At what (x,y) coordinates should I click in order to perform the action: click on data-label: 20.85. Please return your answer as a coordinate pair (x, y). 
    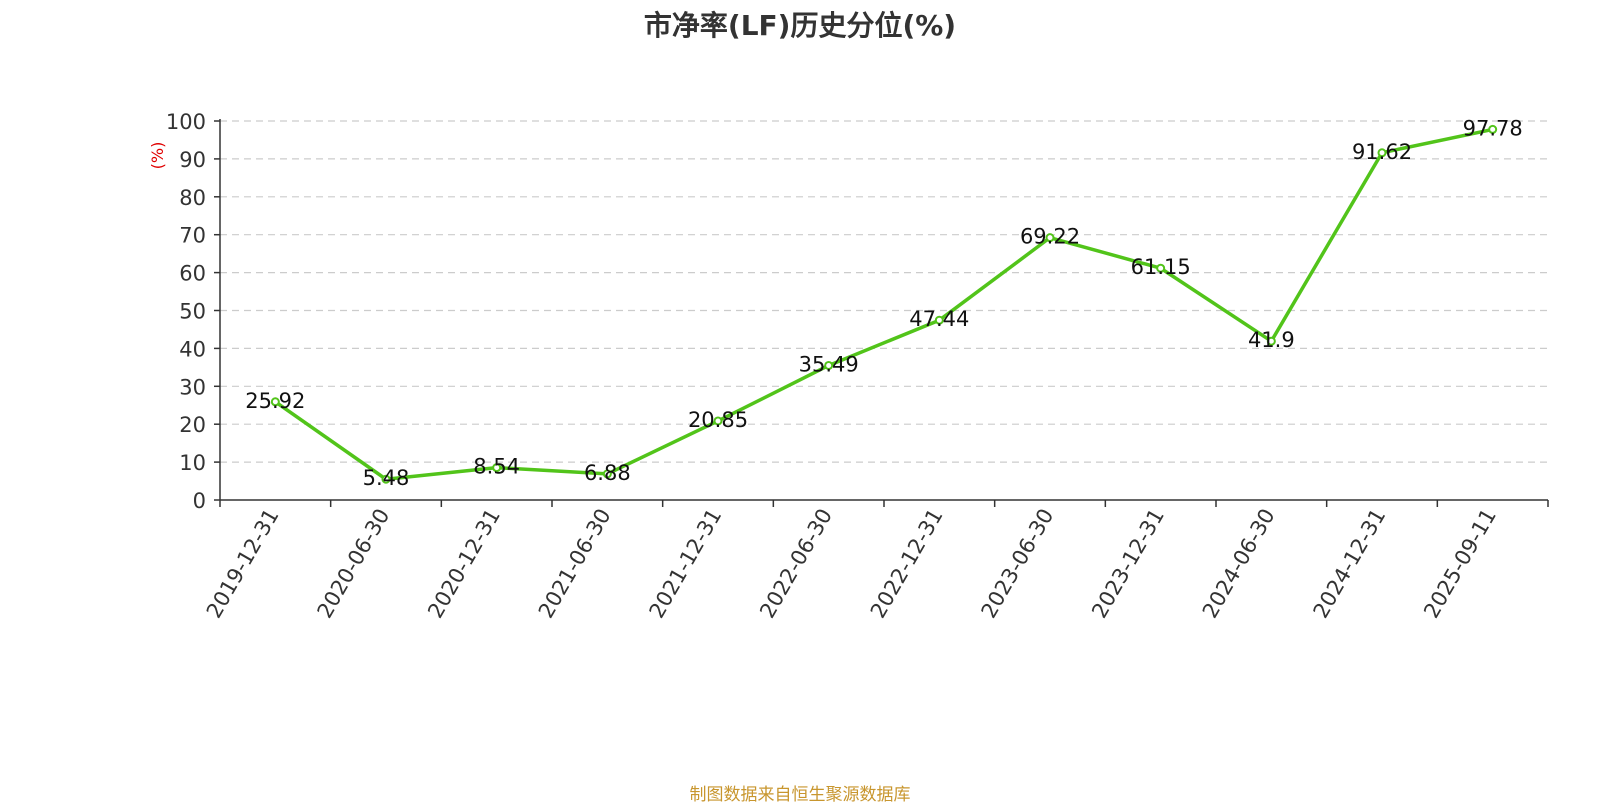
    Looking at the image, I should click on (718, 420).